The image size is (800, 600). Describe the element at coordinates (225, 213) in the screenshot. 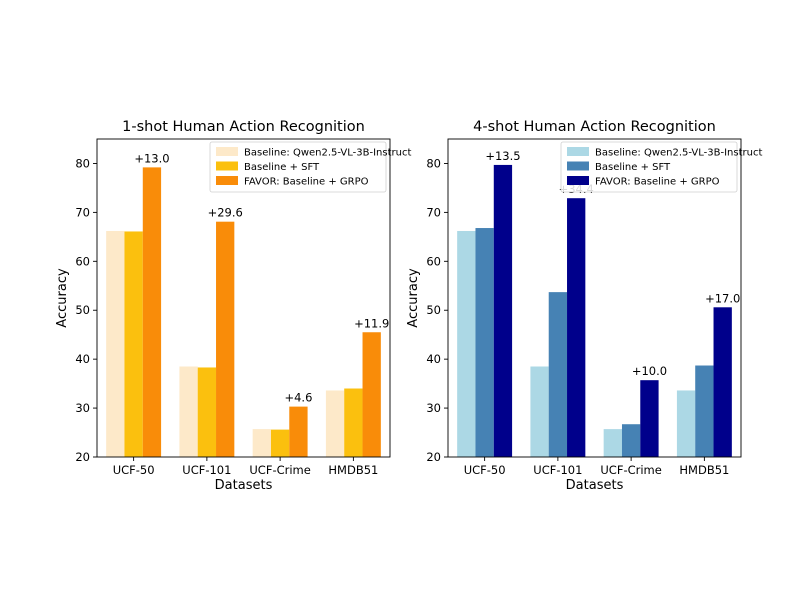

I see `improvement-label: +29.6` at that location.